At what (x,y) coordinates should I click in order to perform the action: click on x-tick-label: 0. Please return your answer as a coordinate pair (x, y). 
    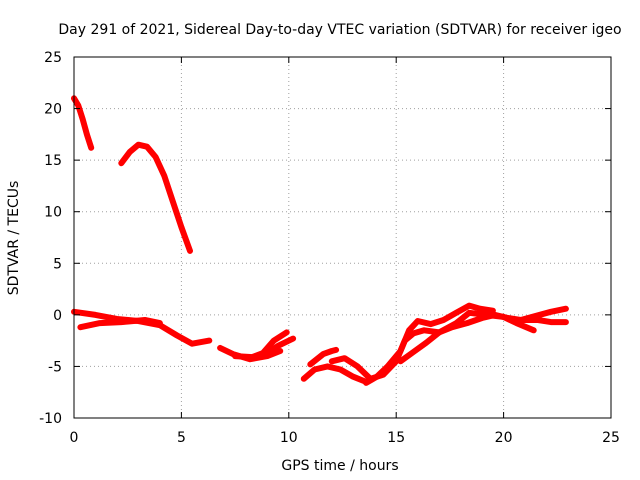
    Looking at the image, I should click on (74, 438).